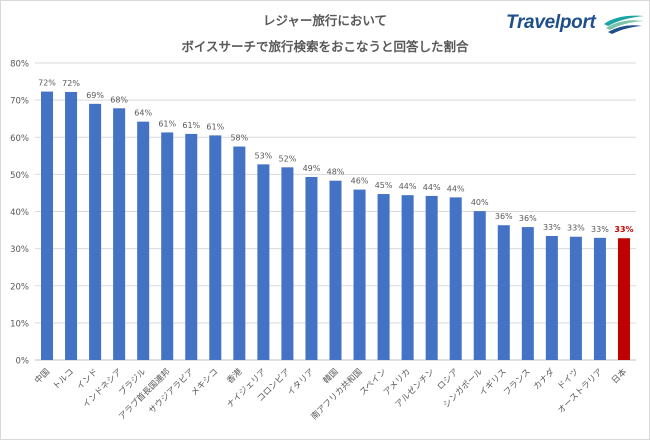 Image resolution: width=650 pixels, height=440 pixels. I want to click on y-tick-label: 70%, so click(19, 102).